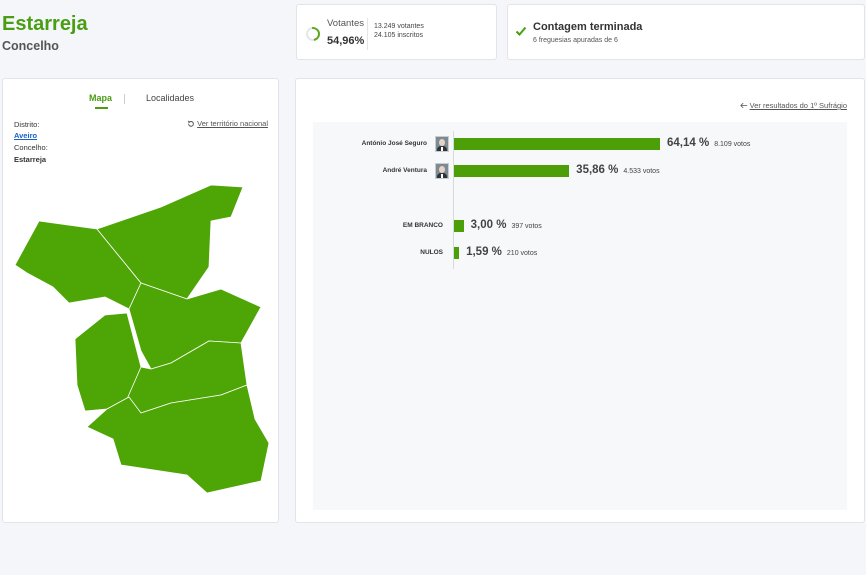 The image size is (866, 575). I want to click on result-row: André Ventura 35,86 % 4.533 votos, so click(580, 171).